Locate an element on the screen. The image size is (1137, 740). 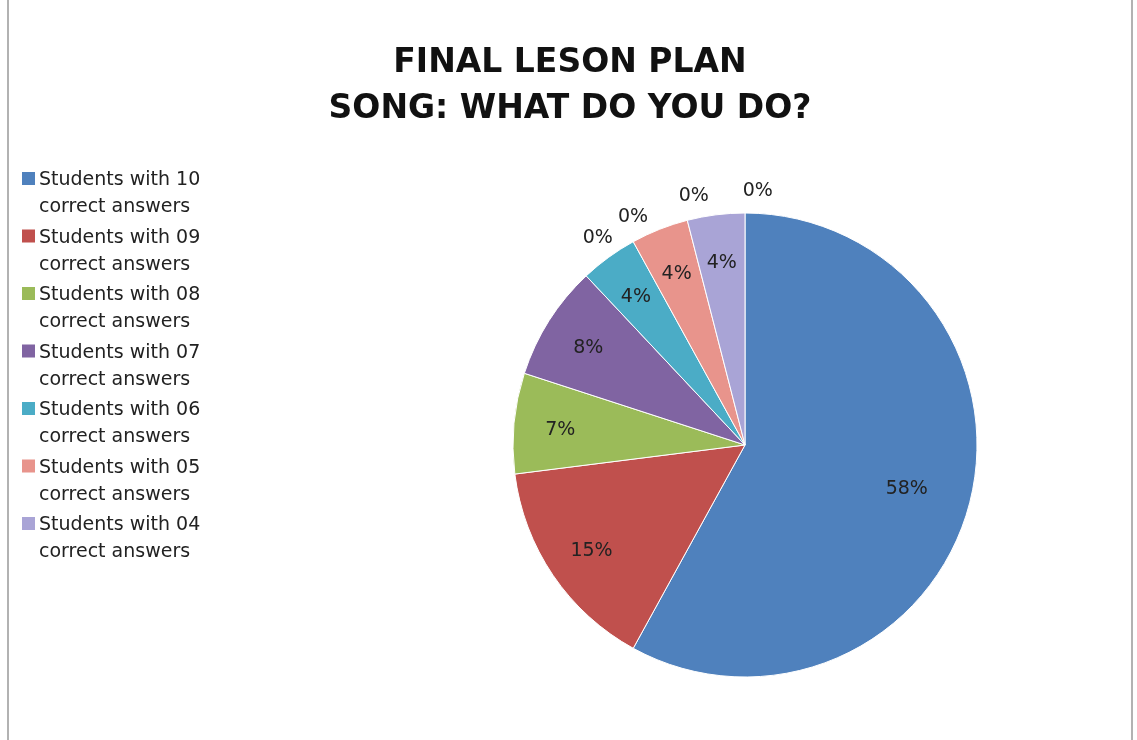
legend-label: Students with 05 correct answers is located at coordinates (120, 479).